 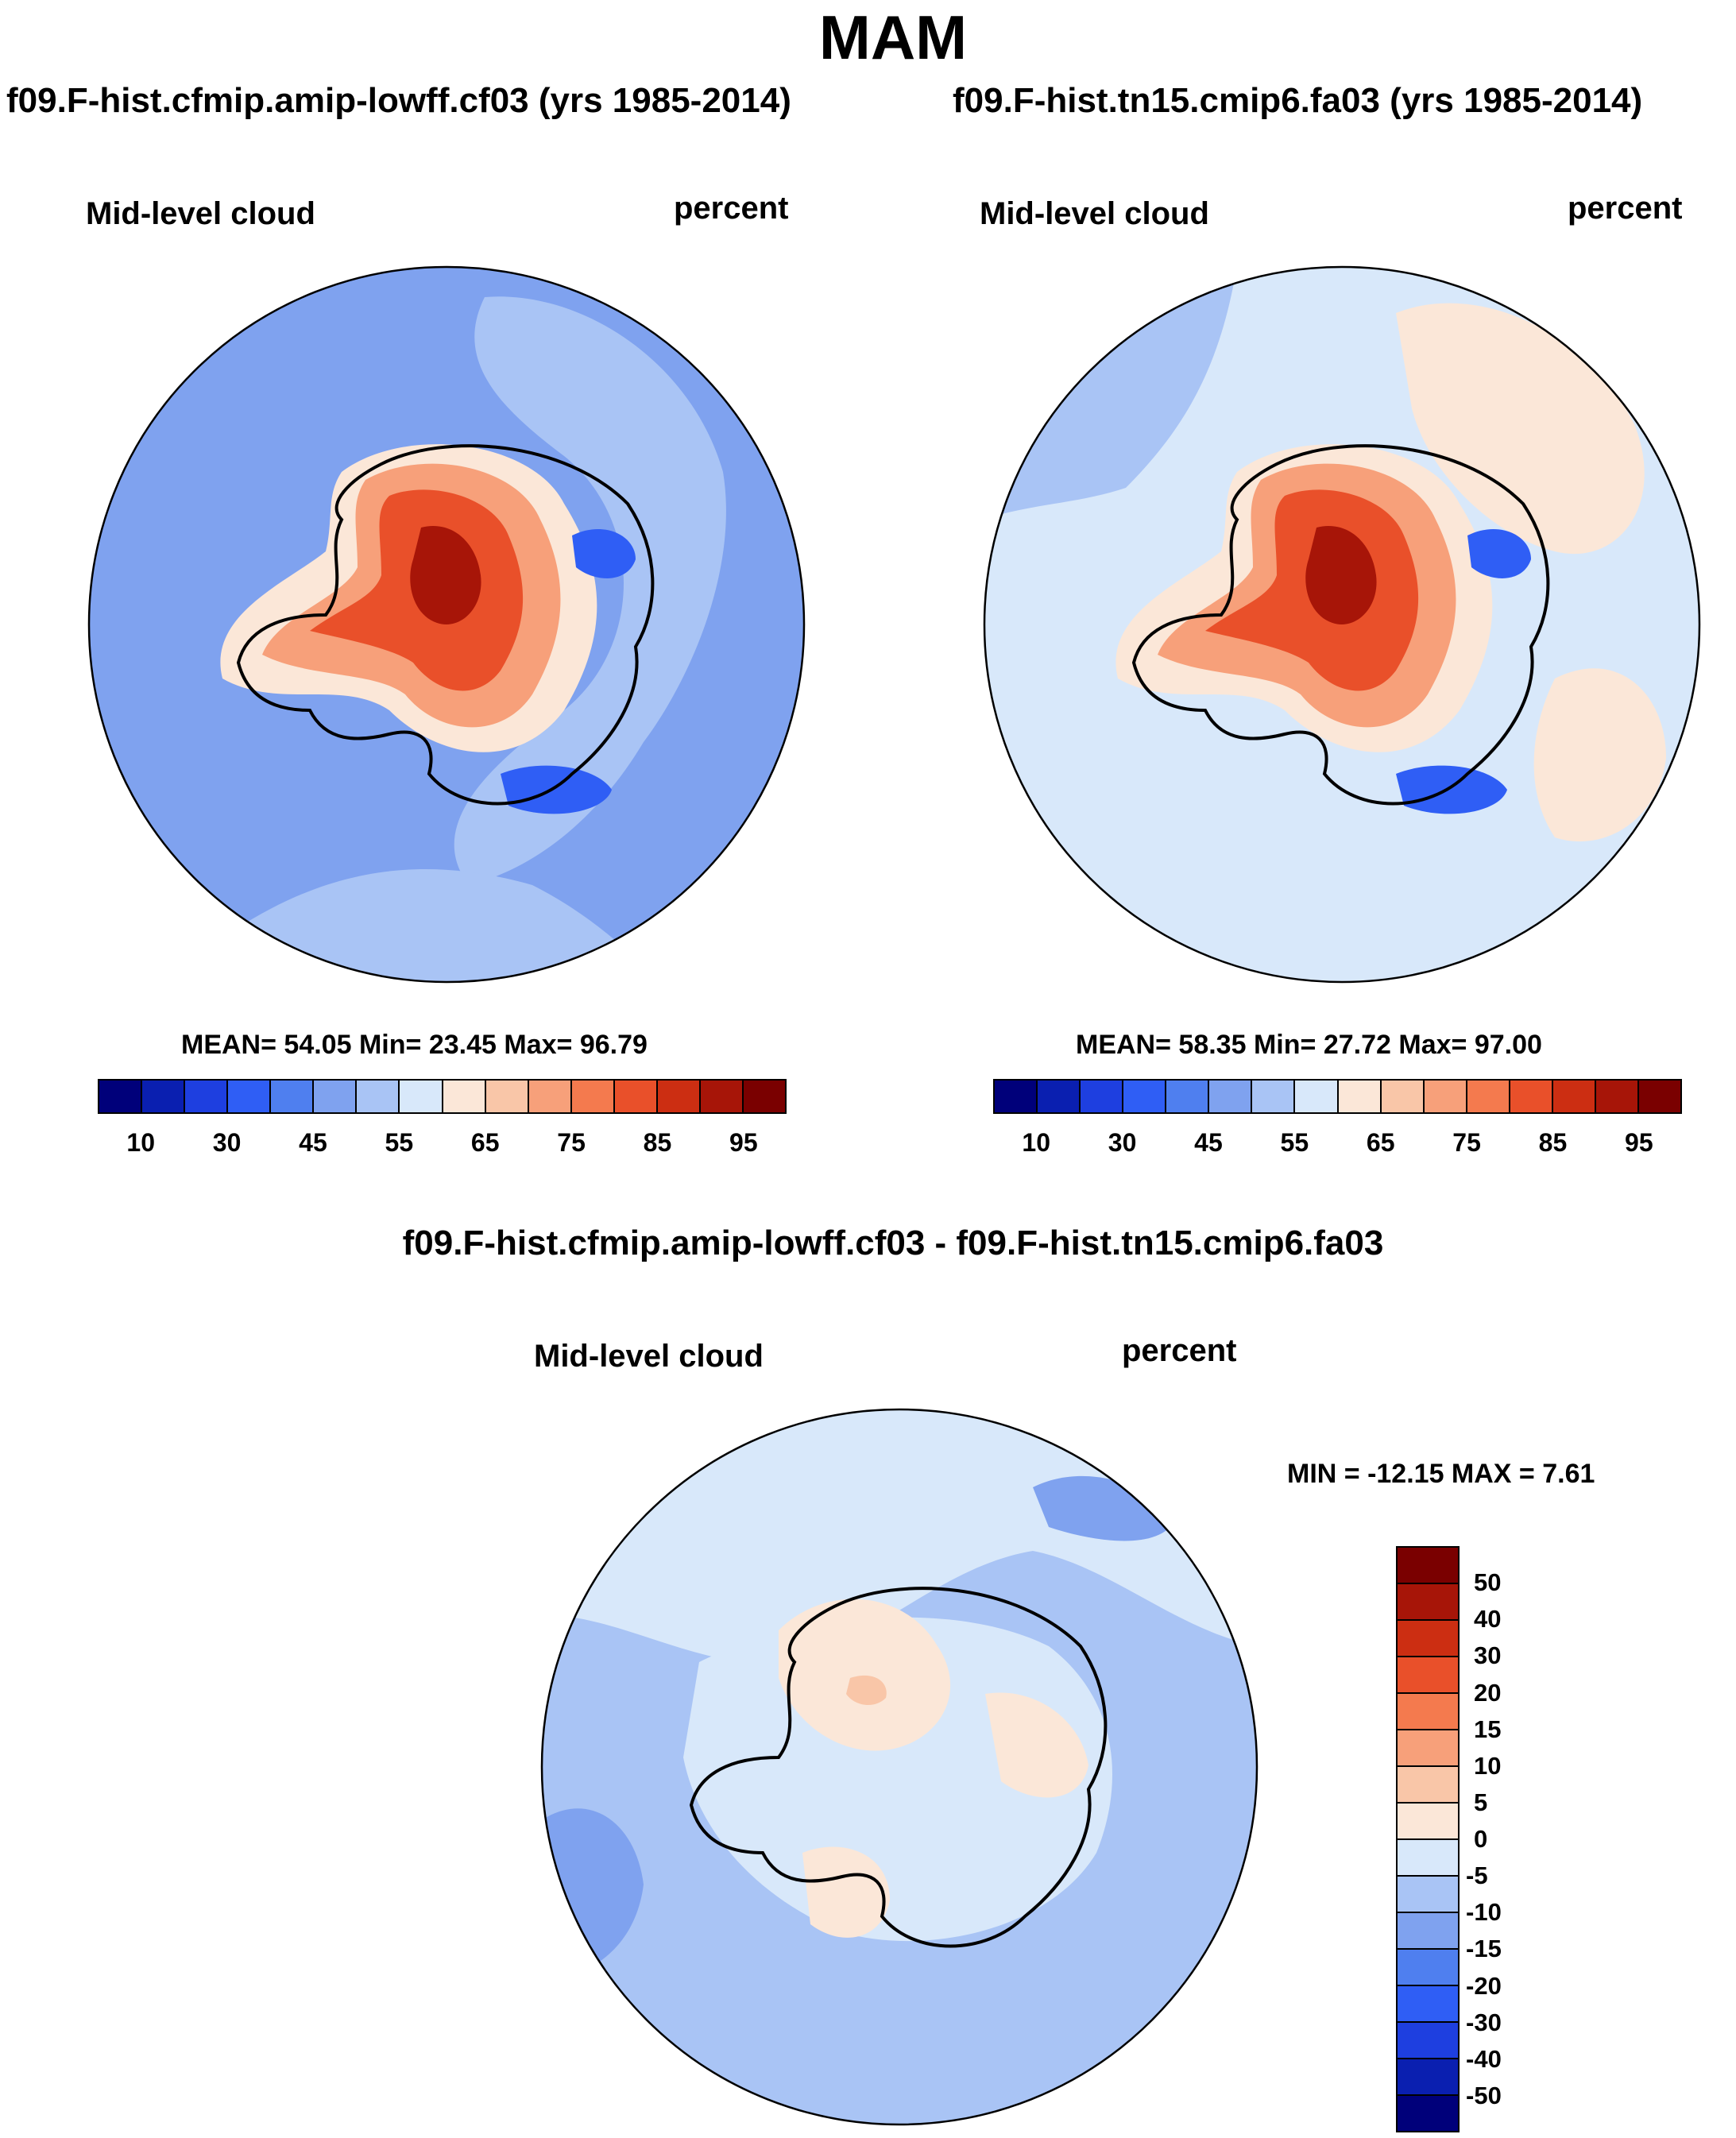 What do you see at coordinates (1380, 1142) in the screenshot?
I see `colorbar-tick-label: 65` at bounding box center [1380, 1142].